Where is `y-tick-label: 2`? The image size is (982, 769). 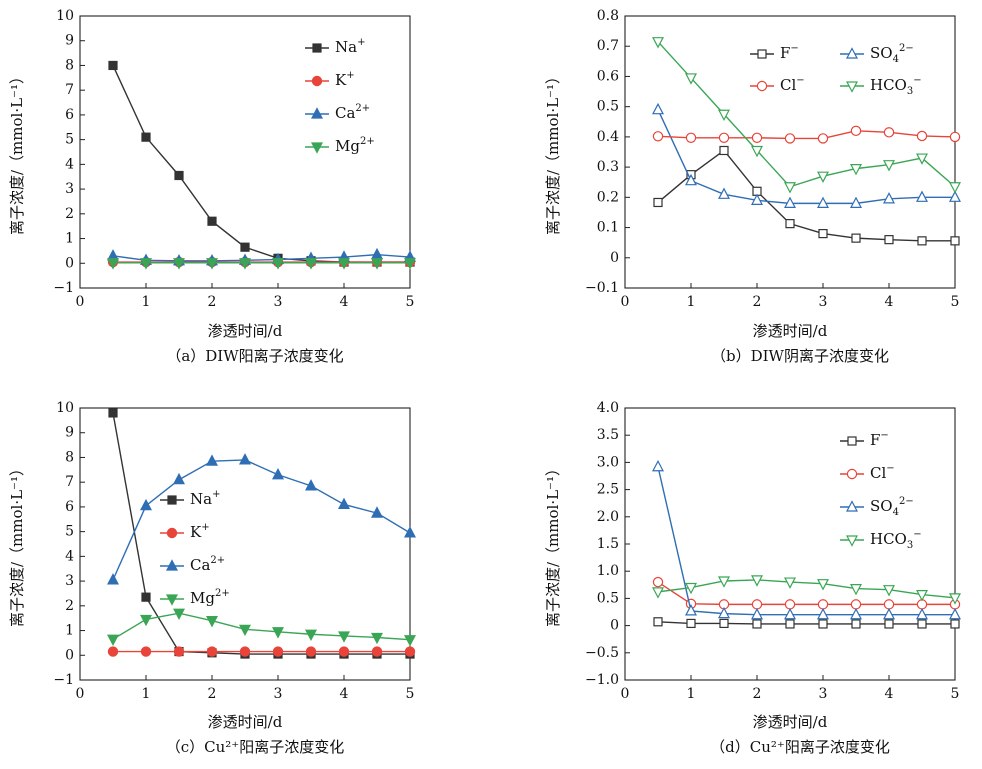
y-tick-label: 2 is located at coordinates (69, 606).